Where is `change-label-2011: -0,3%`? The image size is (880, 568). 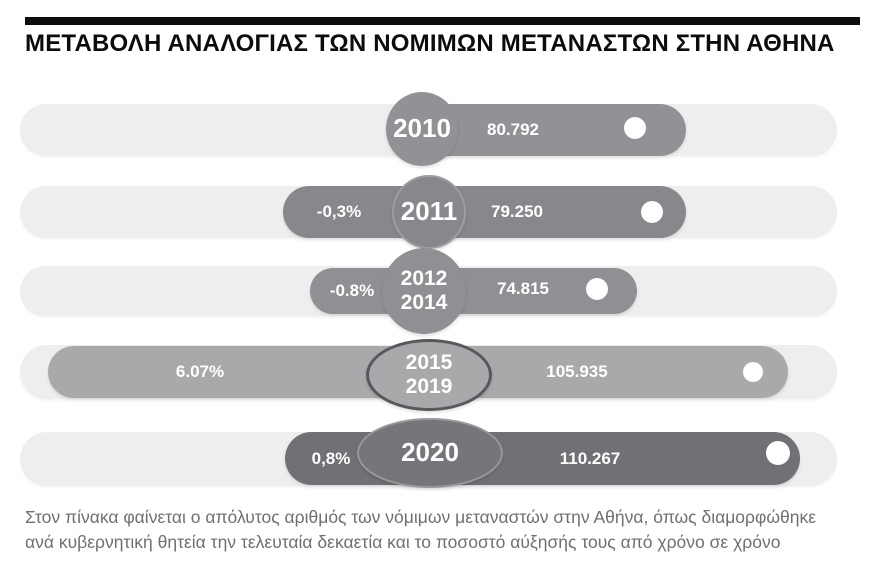
change-label-2011: -0,3% is located at coordinates (339, 211).